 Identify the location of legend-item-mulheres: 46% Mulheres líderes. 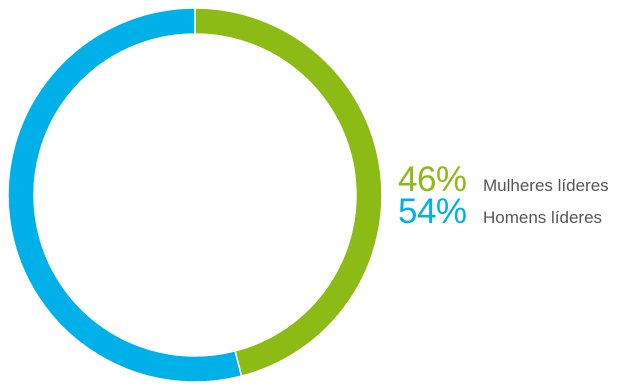
(503, 179).